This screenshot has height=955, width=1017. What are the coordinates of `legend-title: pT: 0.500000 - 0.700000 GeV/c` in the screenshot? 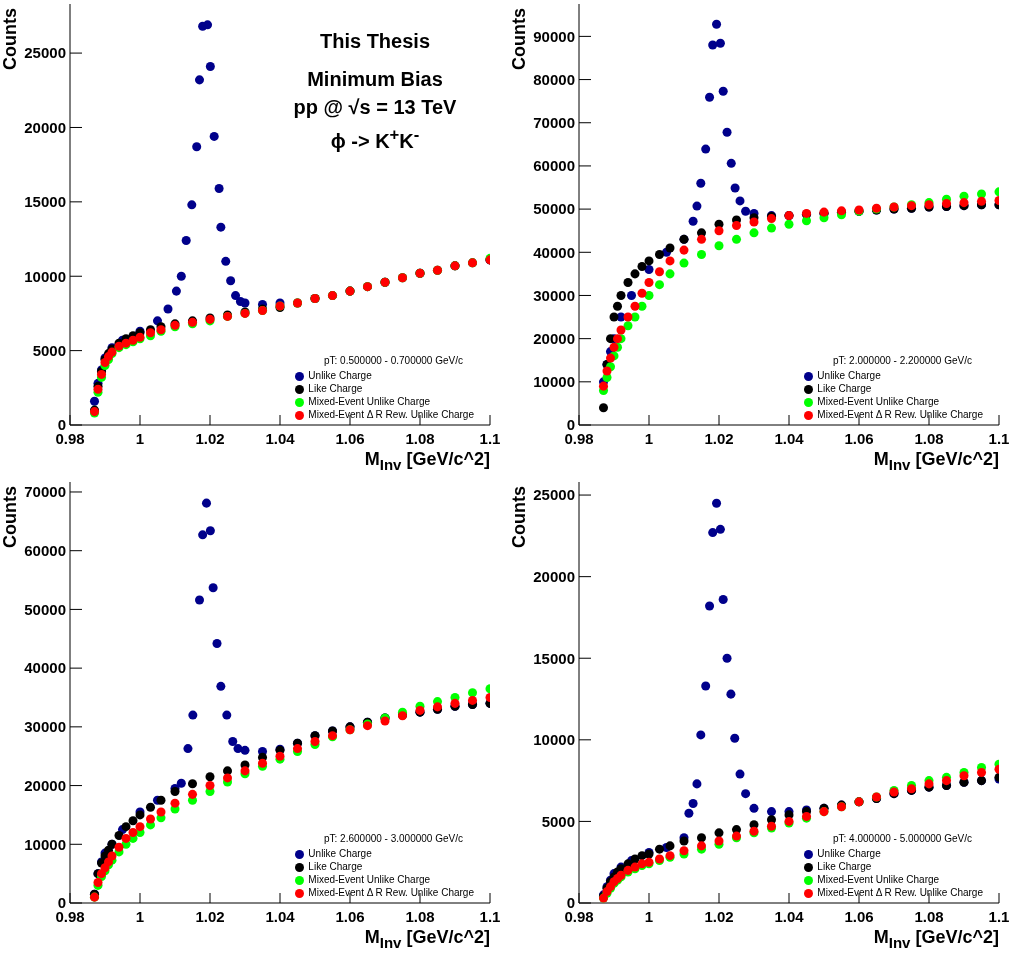 It's located at (393, 360).